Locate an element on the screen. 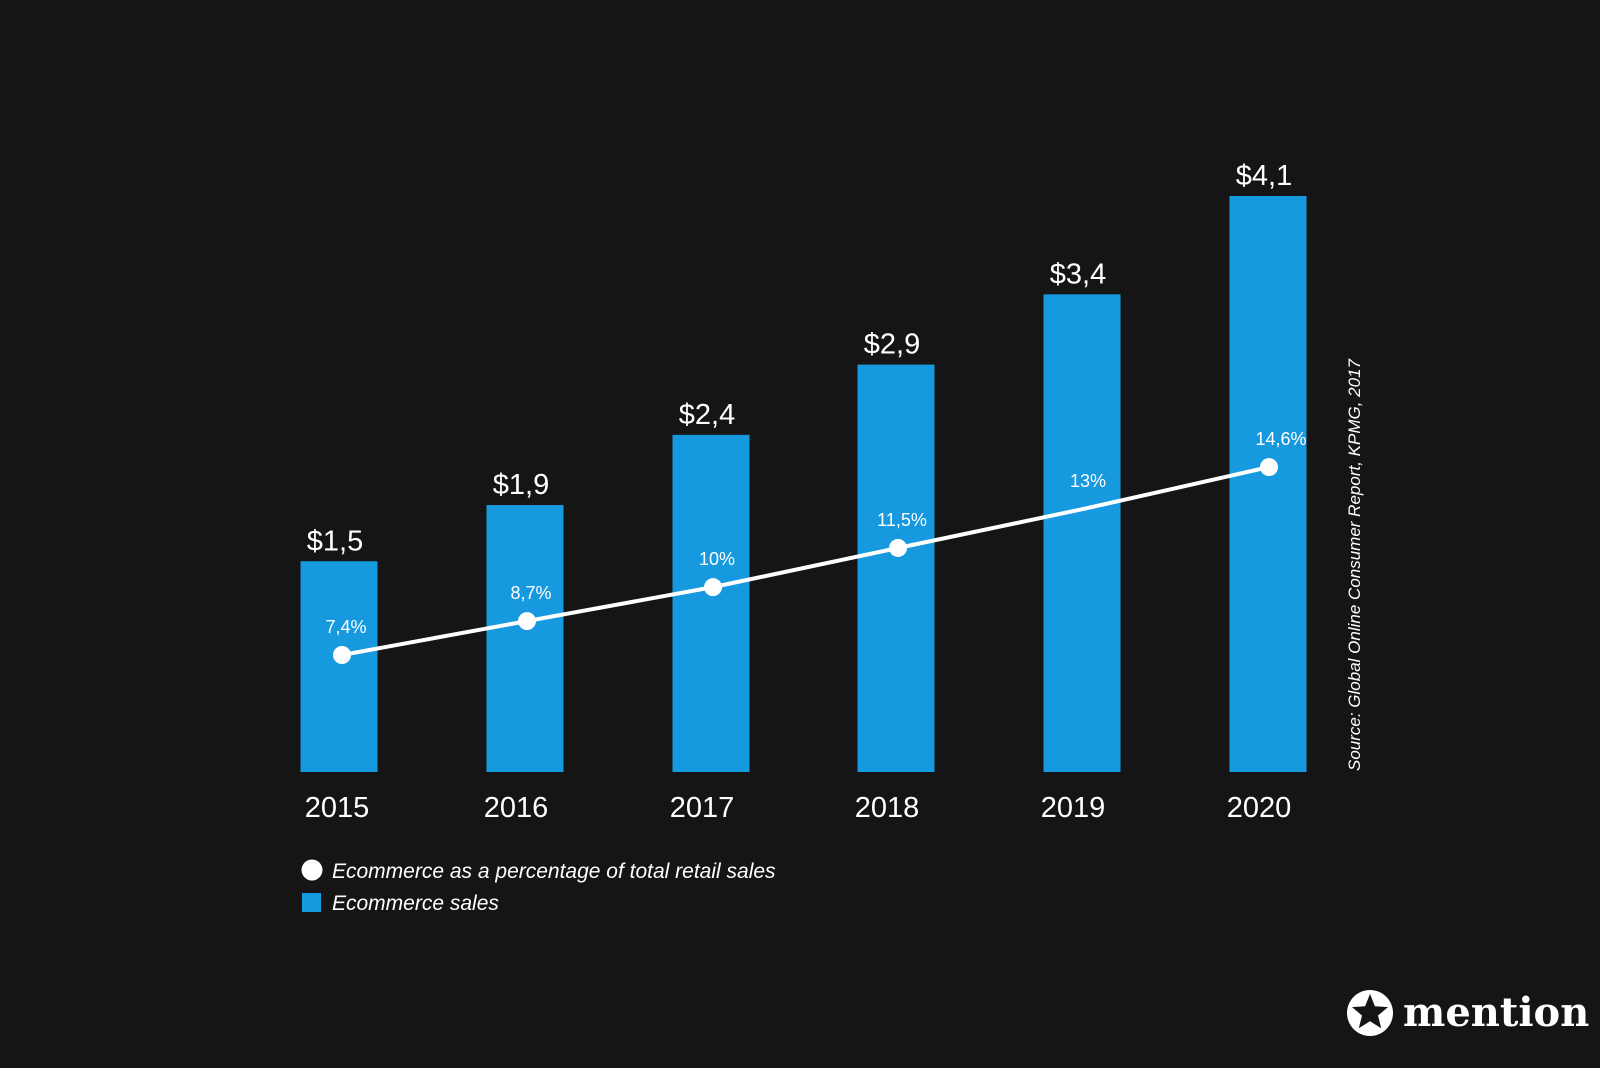 This screenshot has height=1068, width=1600. bar-value-label-2015: $1,5 is located at coordinates (335, 541).